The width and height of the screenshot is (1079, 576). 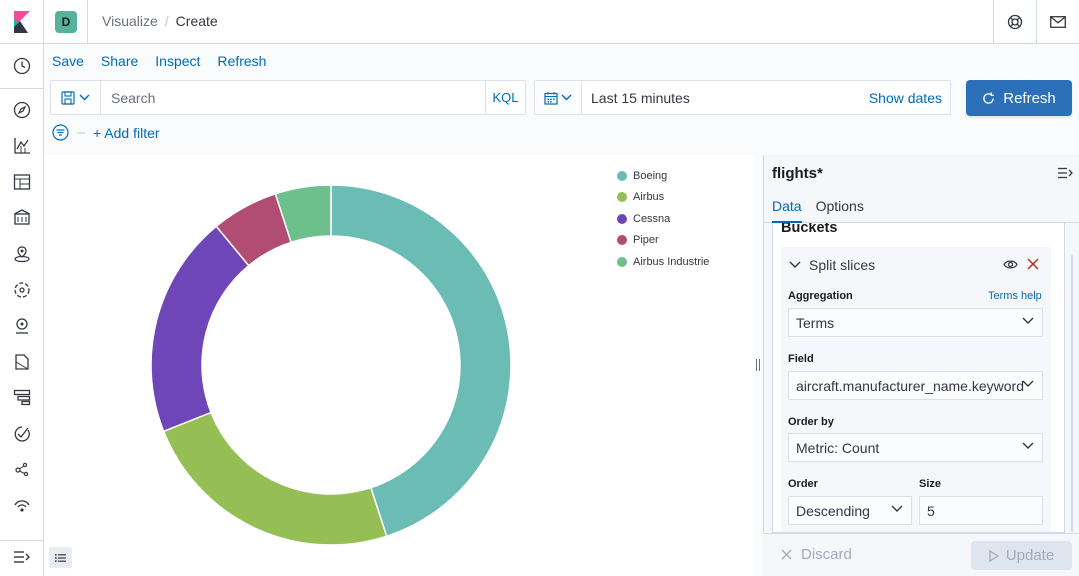 I want to click on top-header, so click(x=539, y=22).